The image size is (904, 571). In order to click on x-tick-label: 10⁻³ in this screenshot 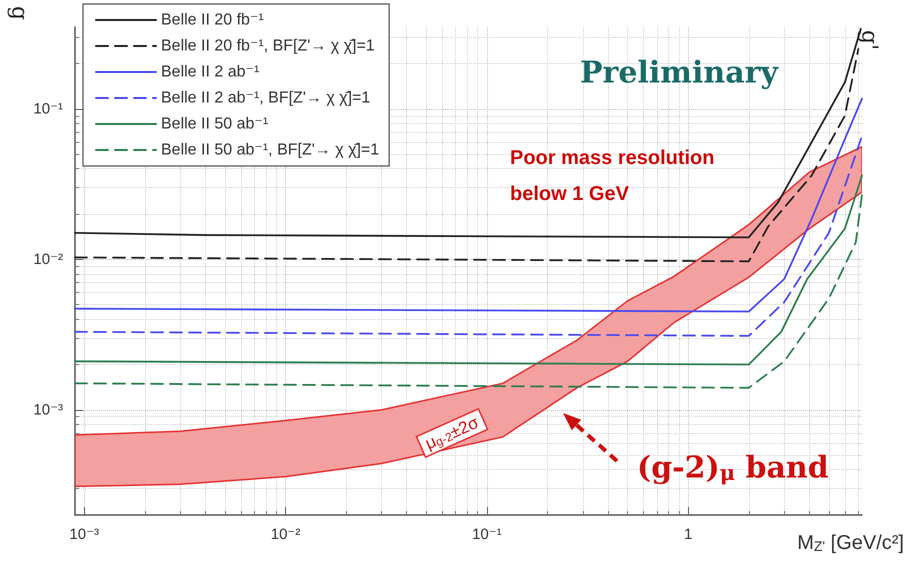, I will do `click(84, 534)`.